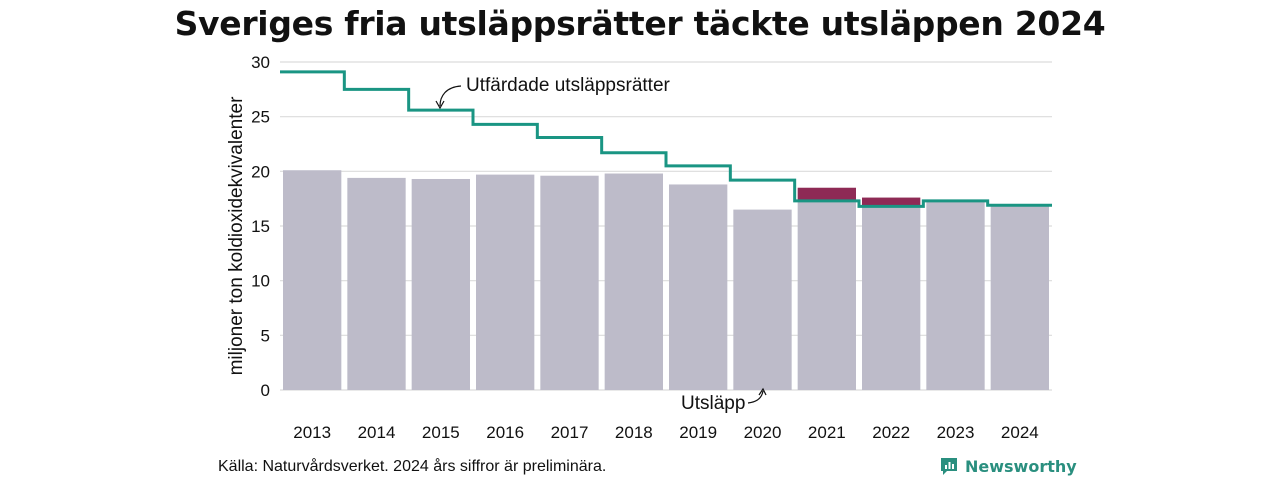  I want to click on brand-name: Newsworthy, so click(1021, 466).